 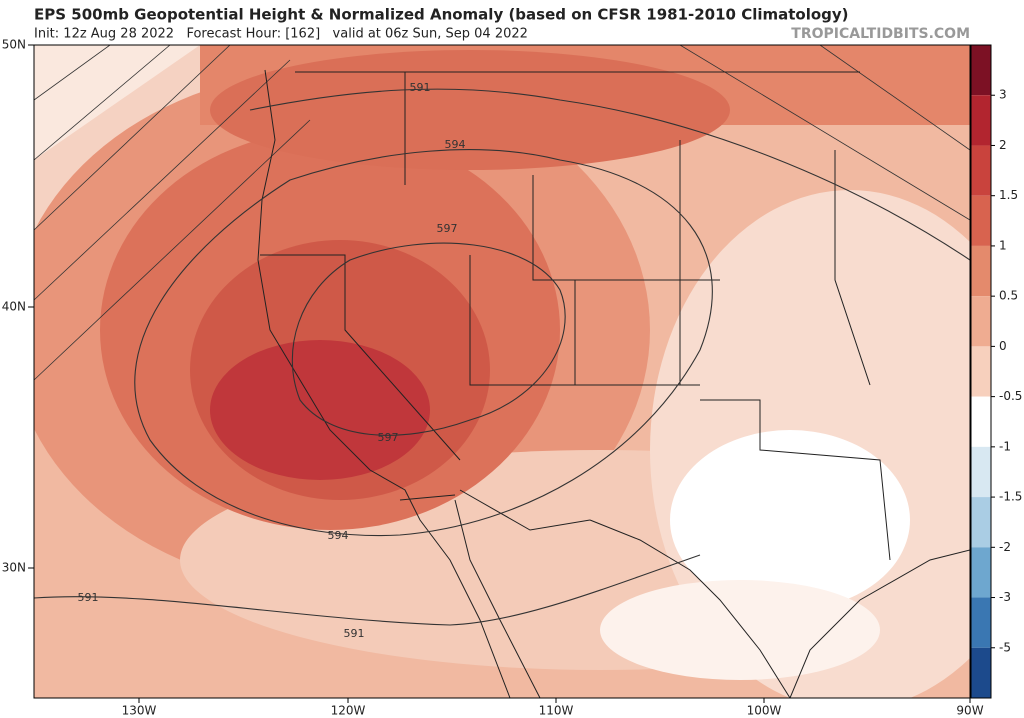 I want to click on lon-label: 90W, so click(x=969, y=711).